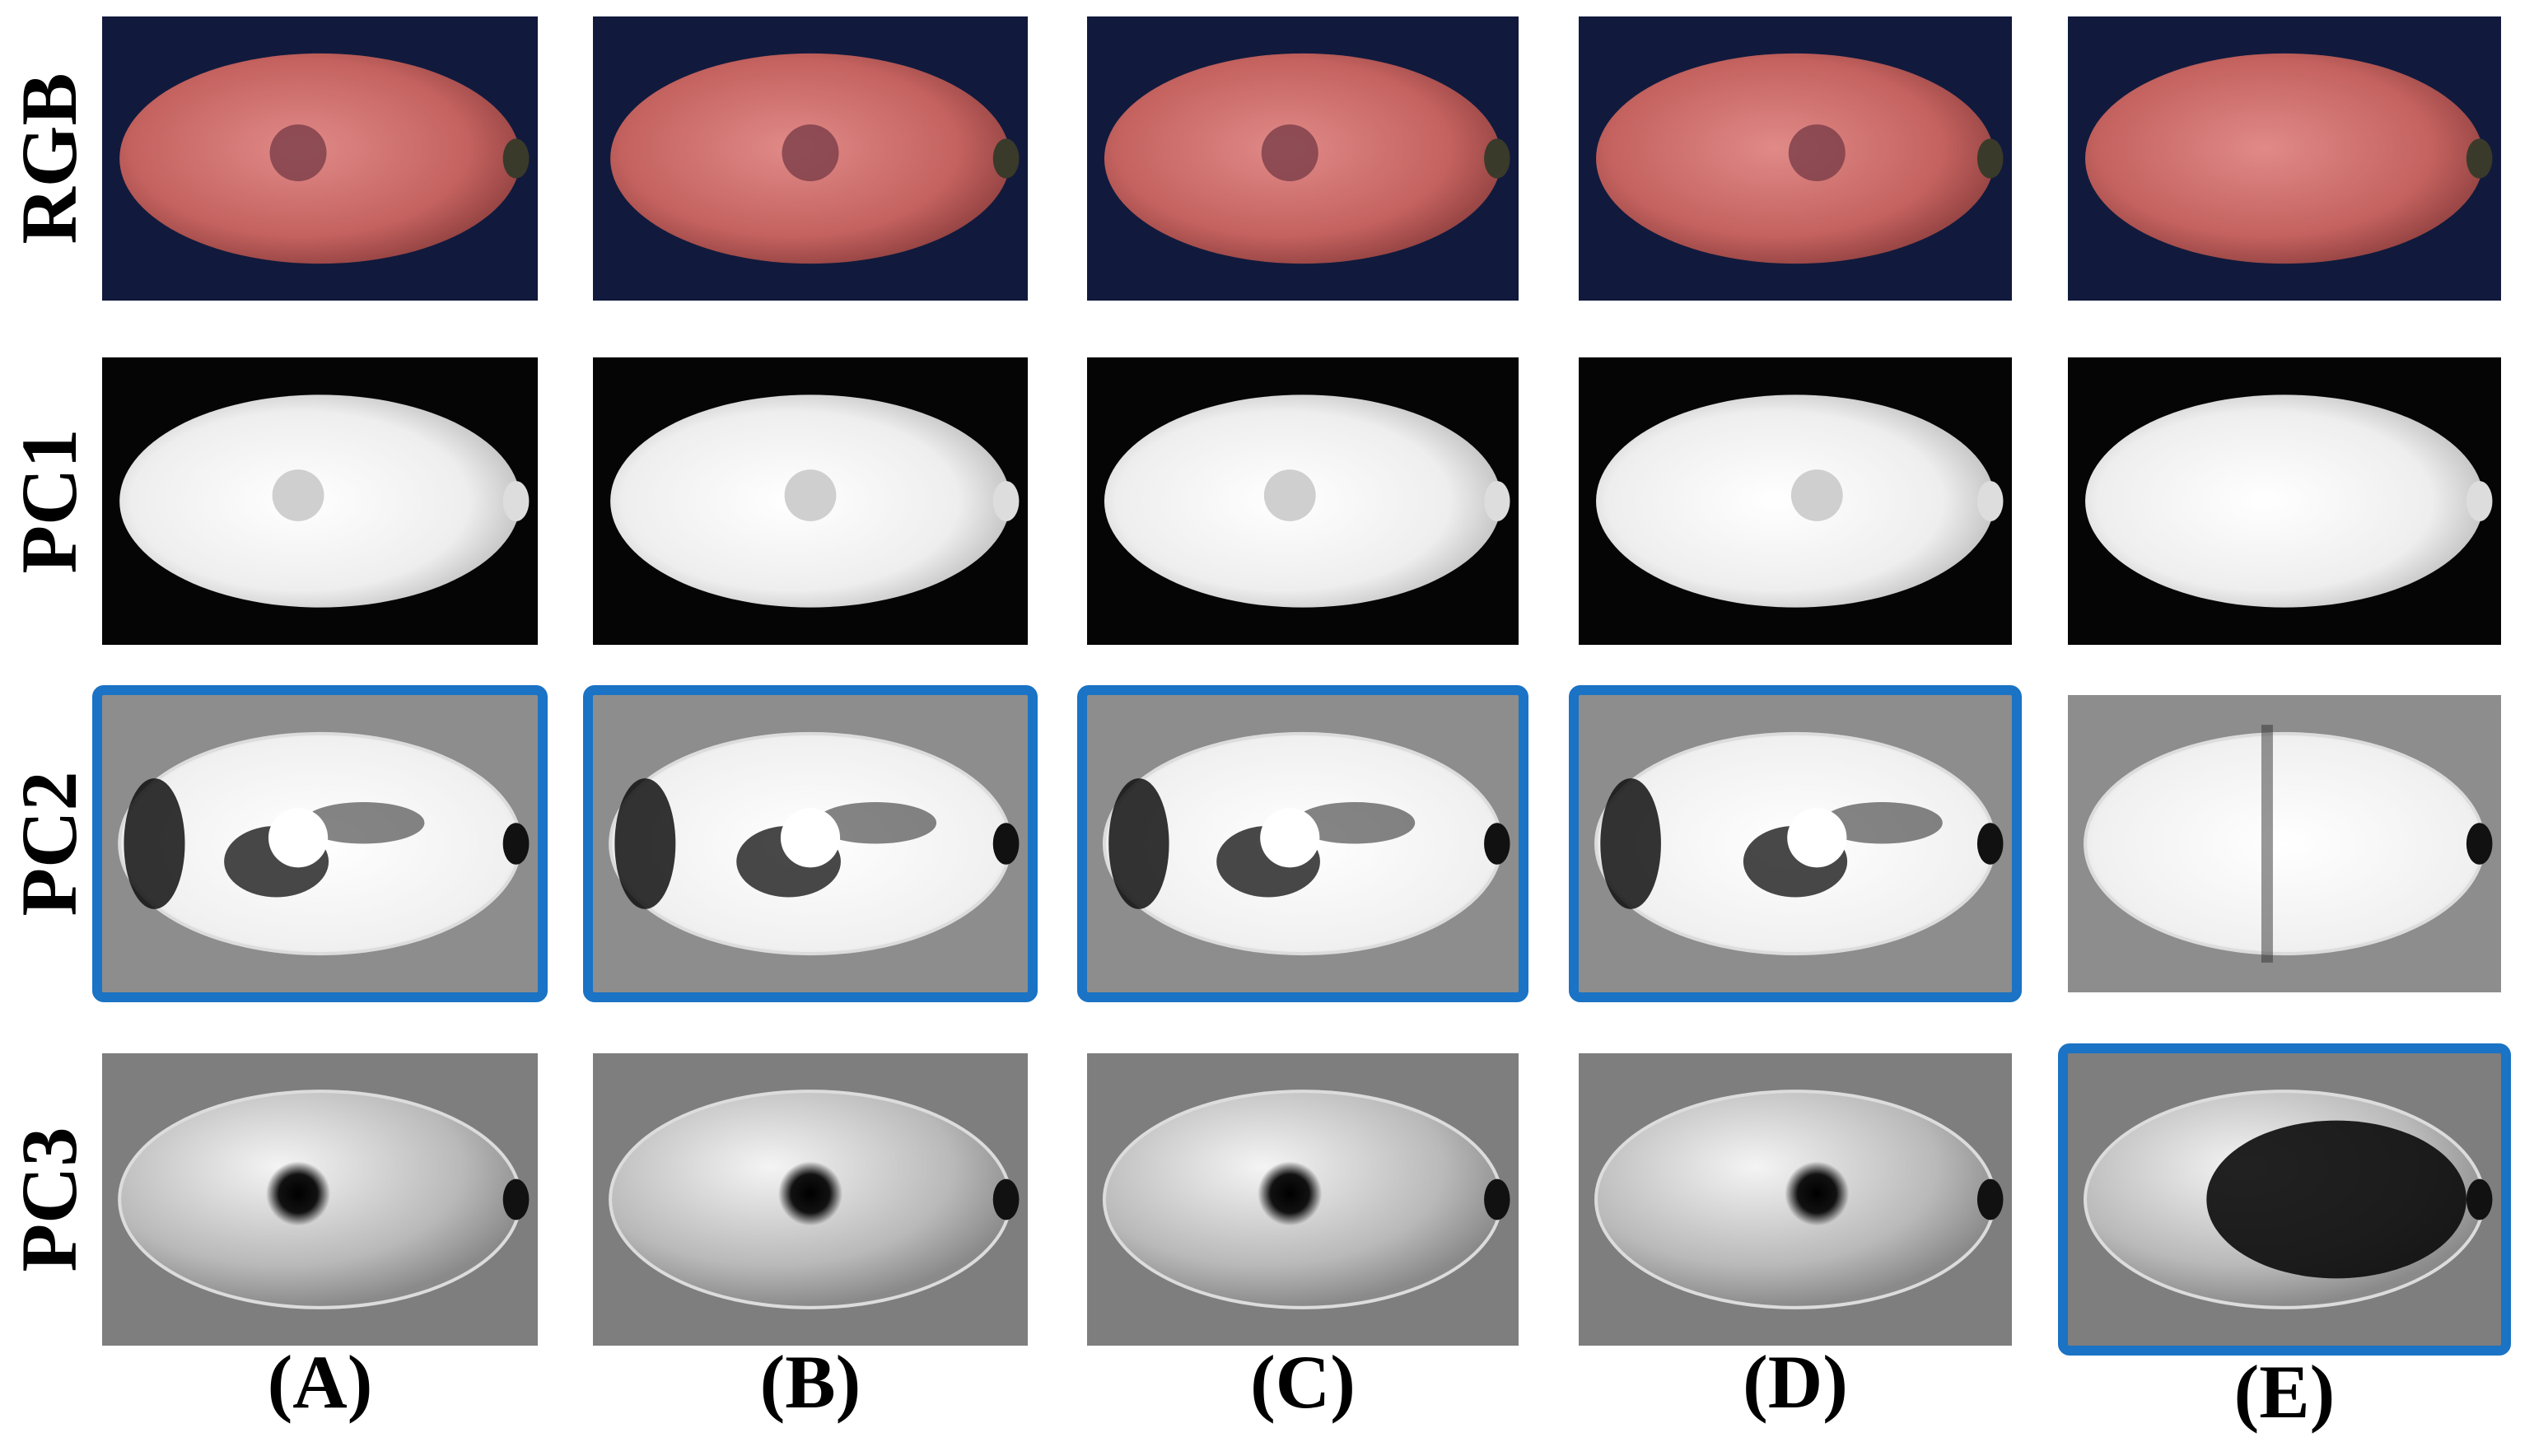  I want to click on column-label: (D), so click(1795, 1382).